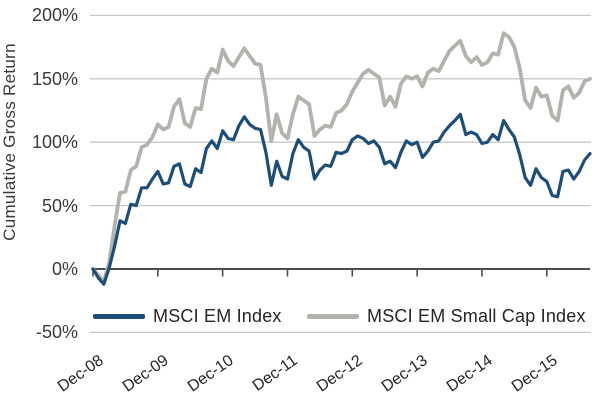 This screenshot has width=600, height=400. Describe the element at coordinates (119, 316) in the screenshot. I see `legend-swatch-msci-em` at that location.